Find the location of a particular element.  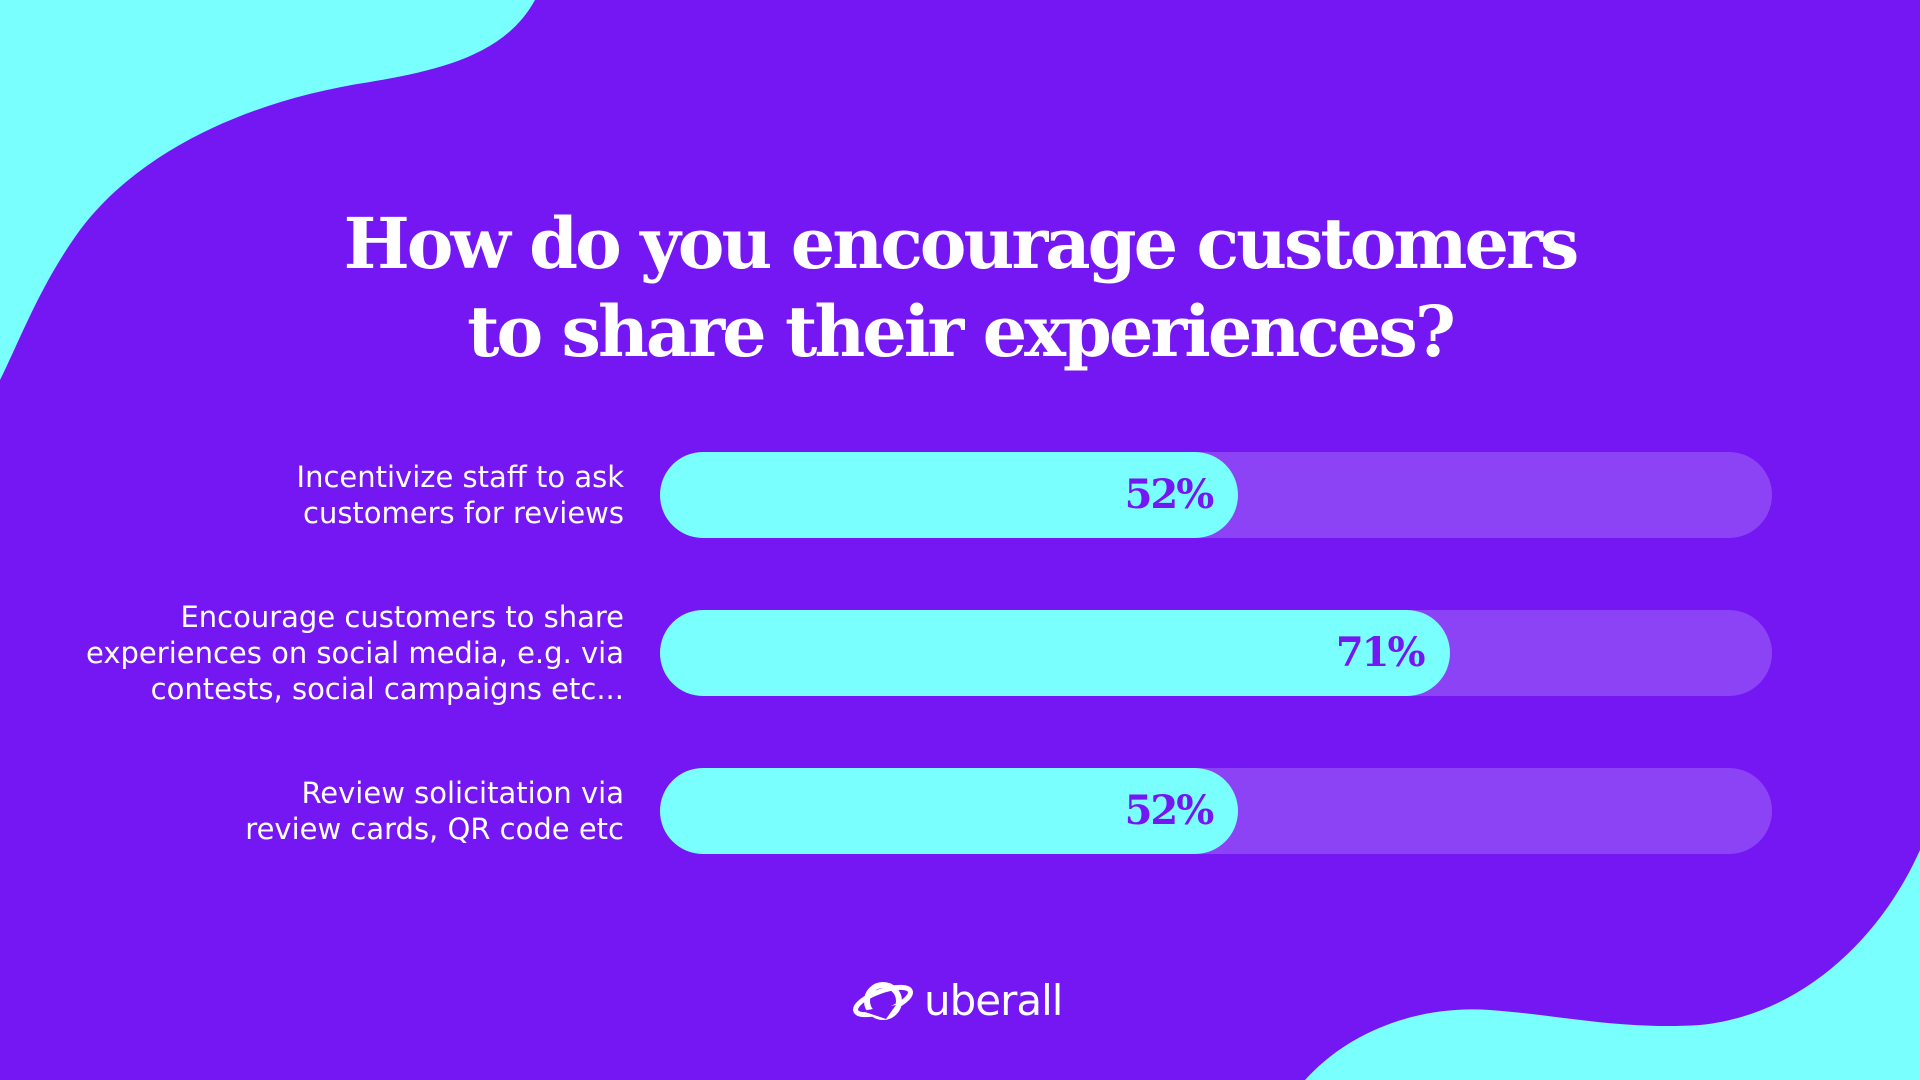

top-left-blob is located at coordinates (267, 190).